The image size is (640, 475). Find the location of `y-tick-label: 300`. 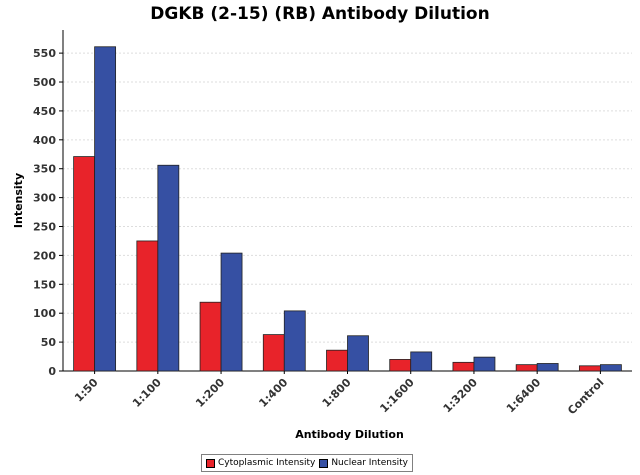

y-tick-label: 300 is located at coordinates (44, 198).